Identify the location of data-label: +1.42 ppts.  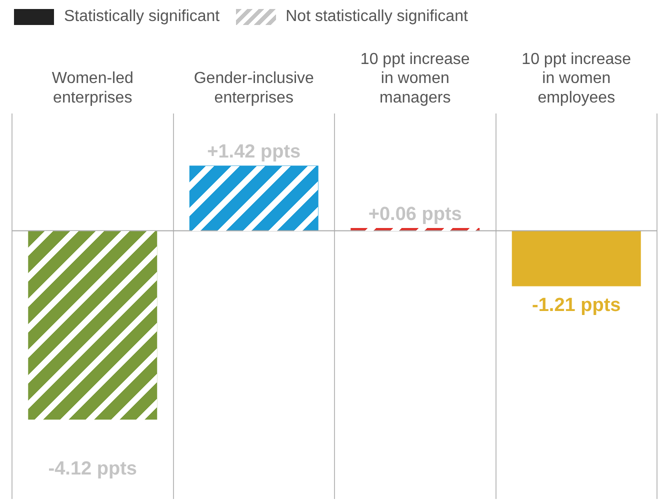
(254, 151).